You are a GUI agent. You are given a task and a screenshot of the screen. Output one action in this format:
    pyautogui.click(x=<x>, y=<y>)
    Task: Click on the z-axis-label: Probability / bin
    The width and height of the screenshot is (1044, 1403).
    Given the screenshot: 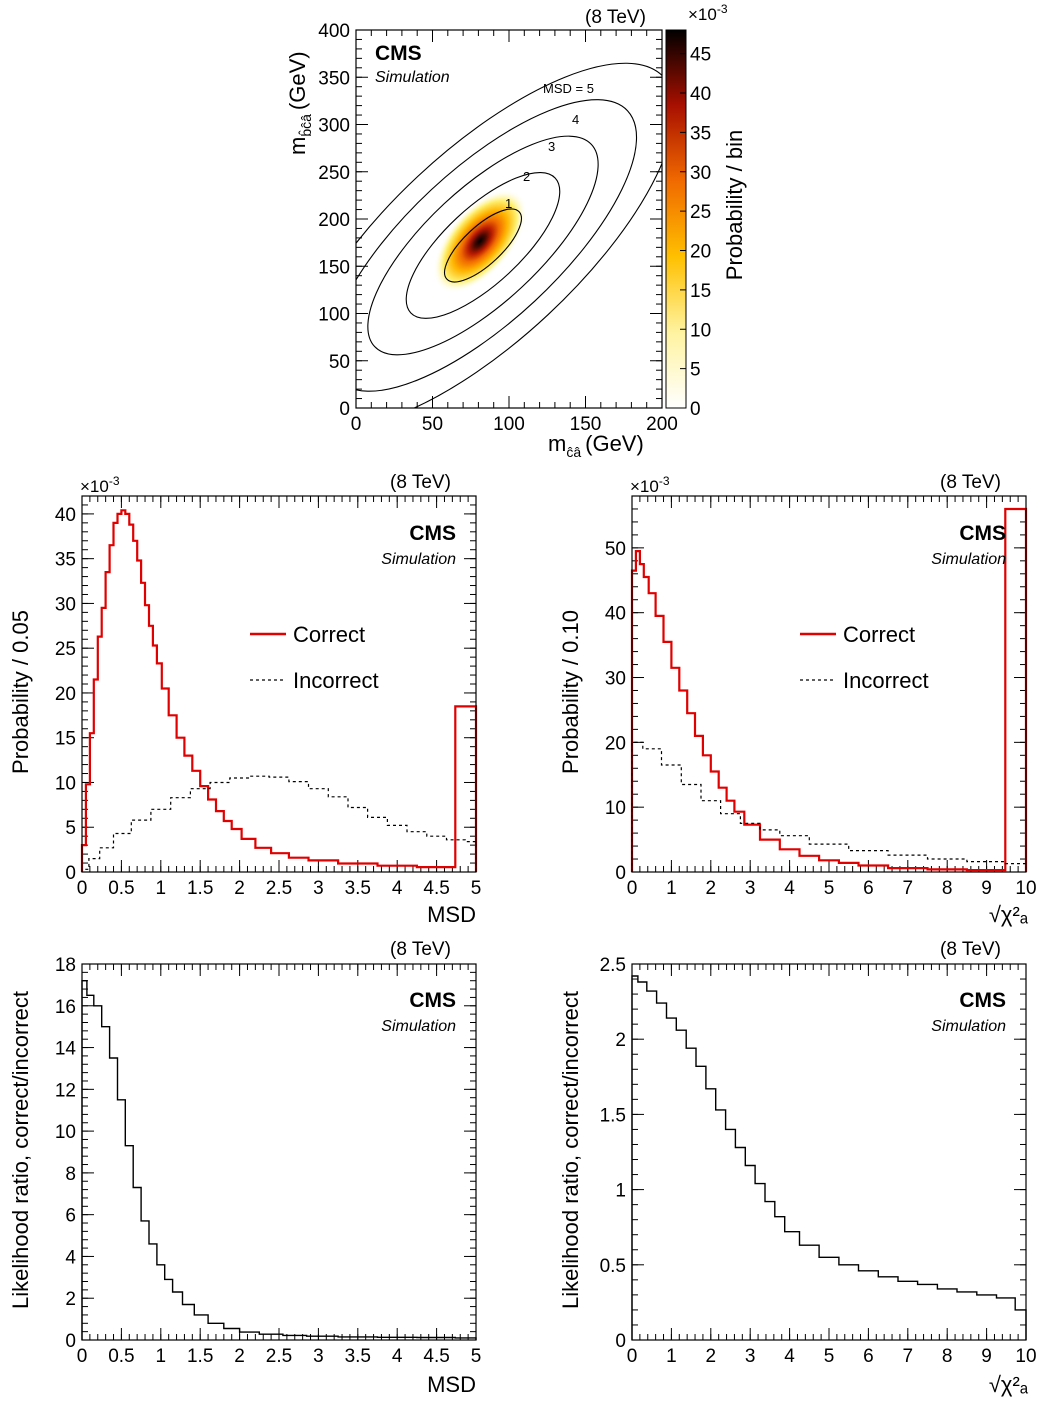 What is the action you would take?
    pyautogui.click(x=734, y=205)
    